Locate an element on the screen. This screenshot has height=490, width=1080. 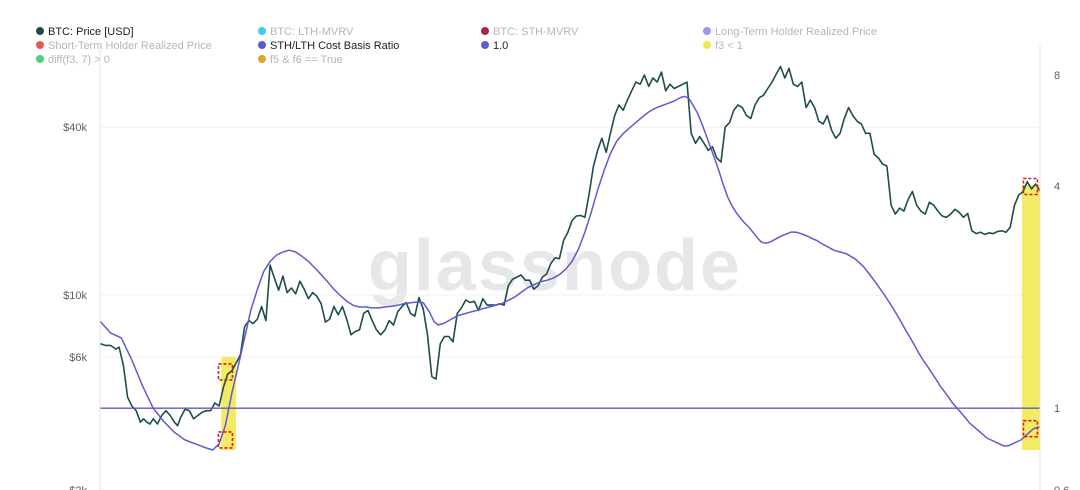
legend-item: 1.0 is located at coordinates (494, 46).